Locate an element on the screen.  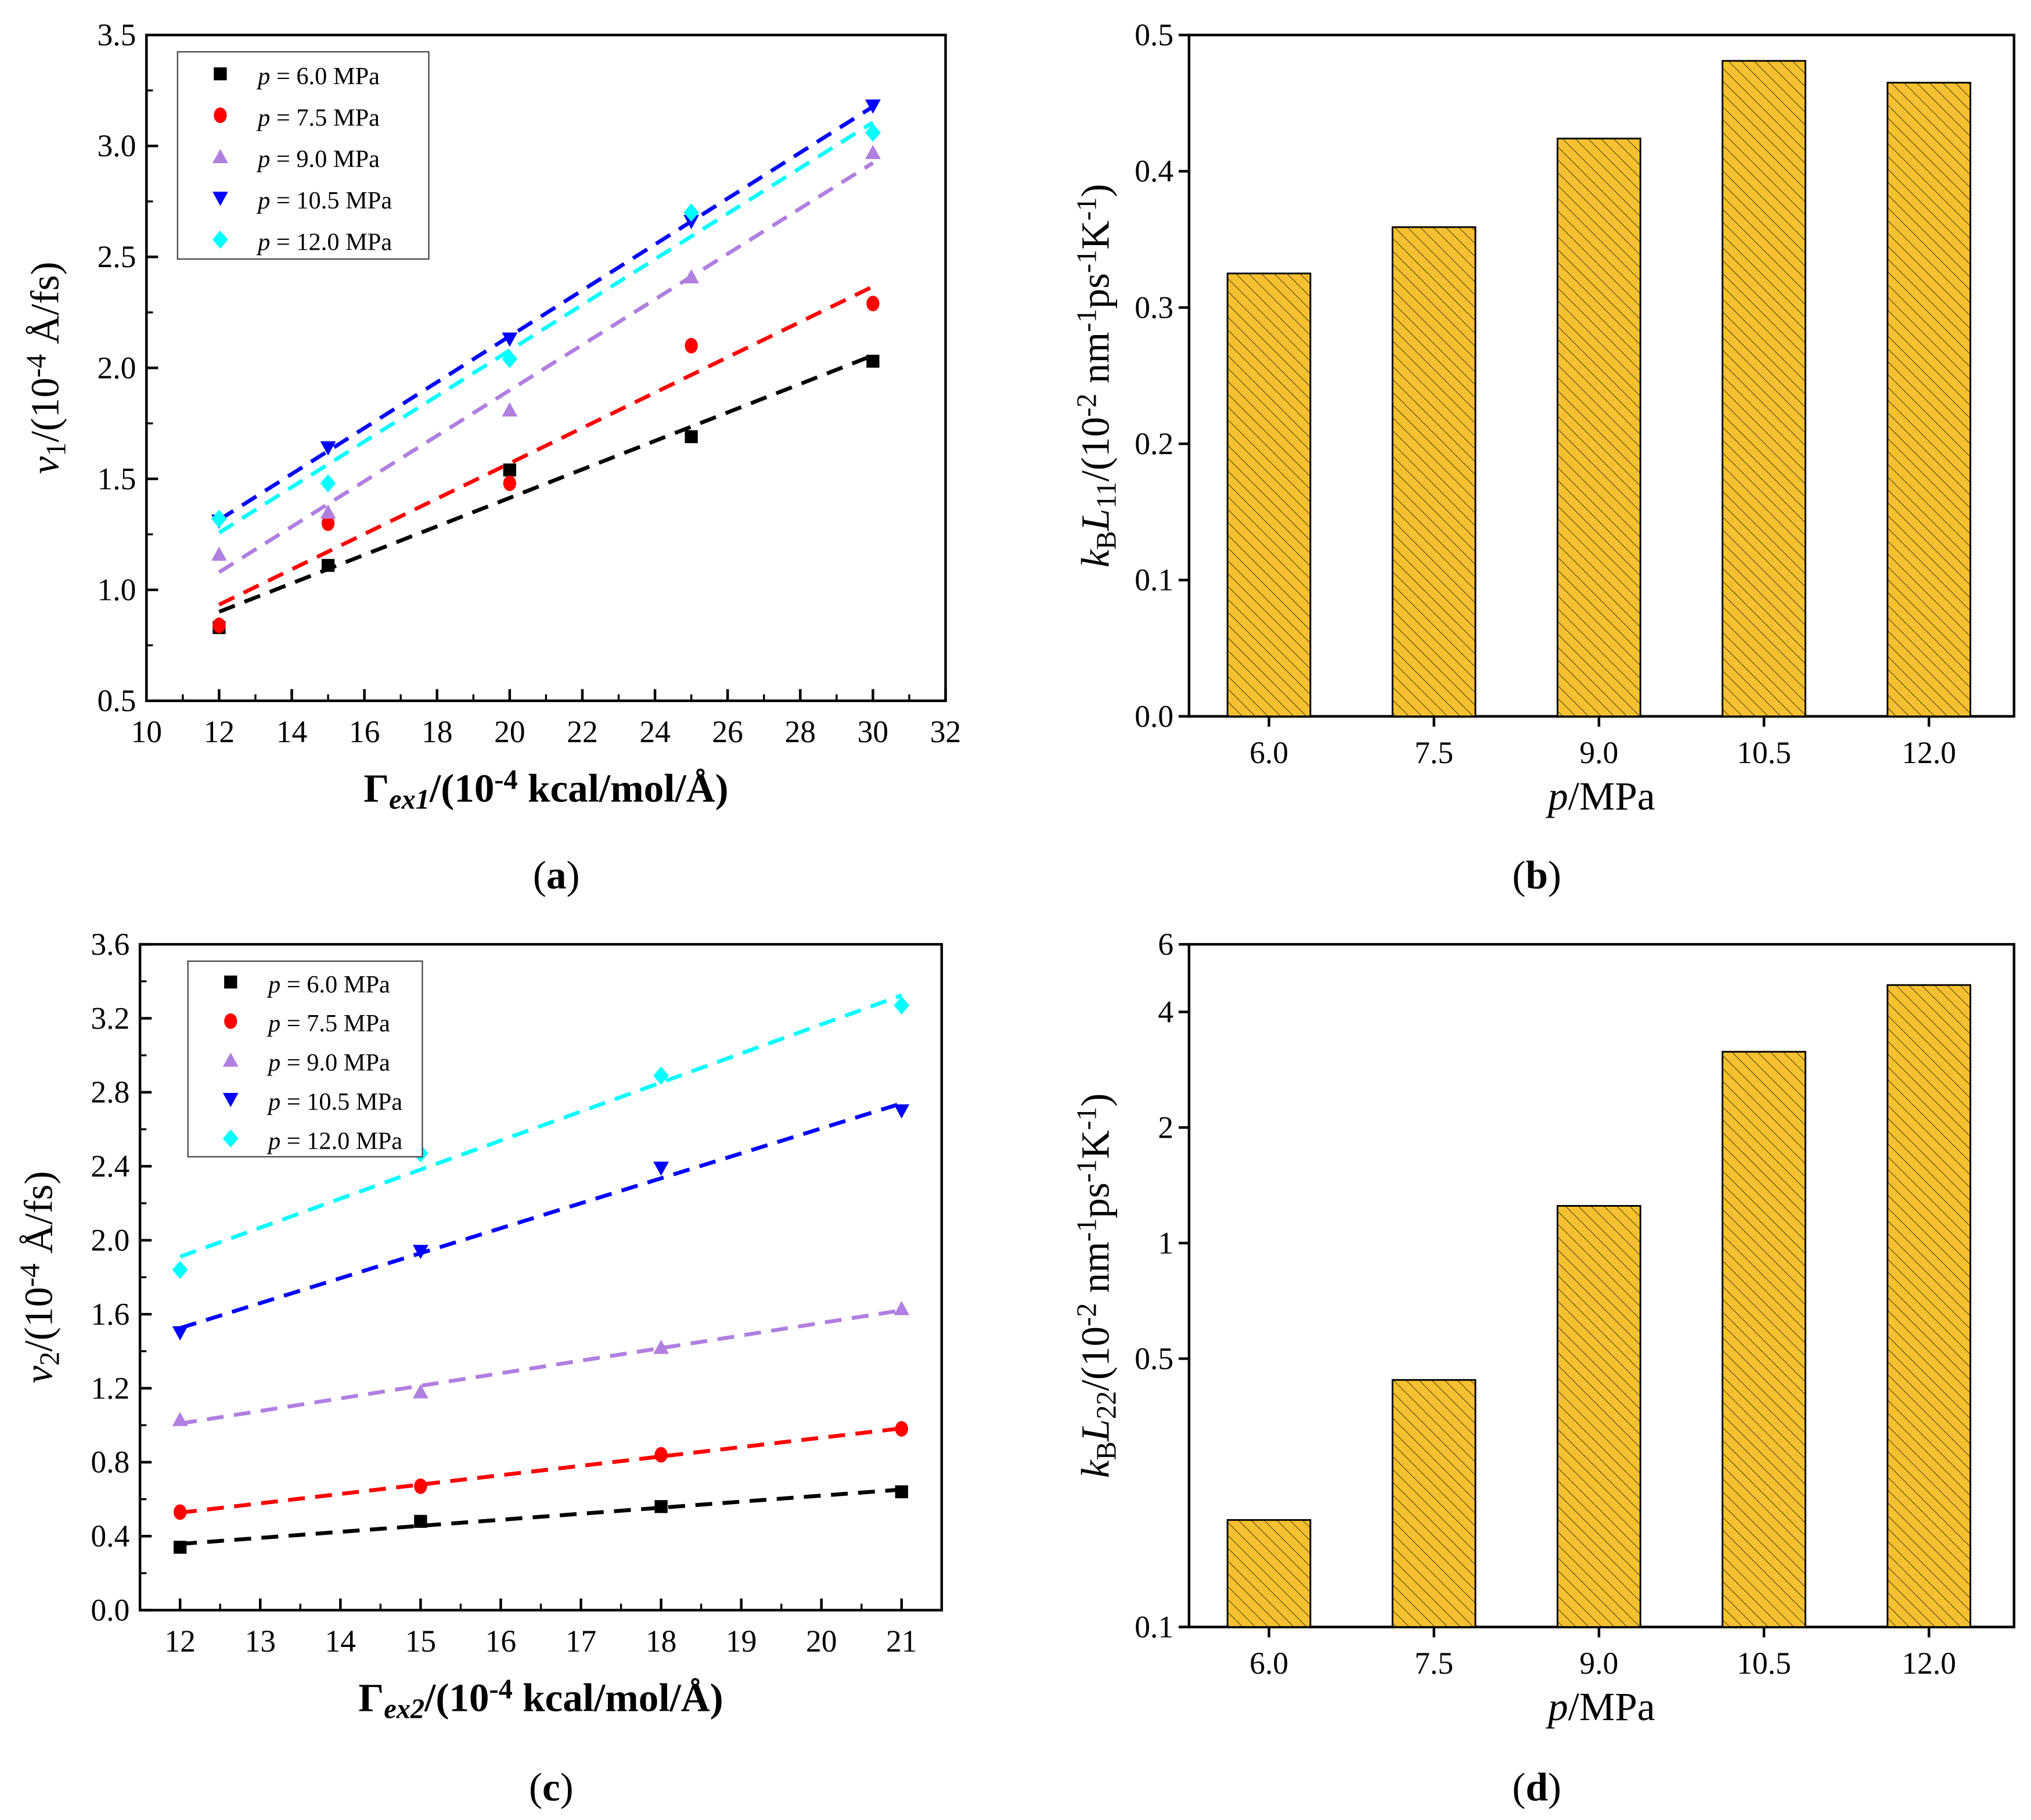
x-tick-label: 6.0 is located at coordinates (1268, 753).